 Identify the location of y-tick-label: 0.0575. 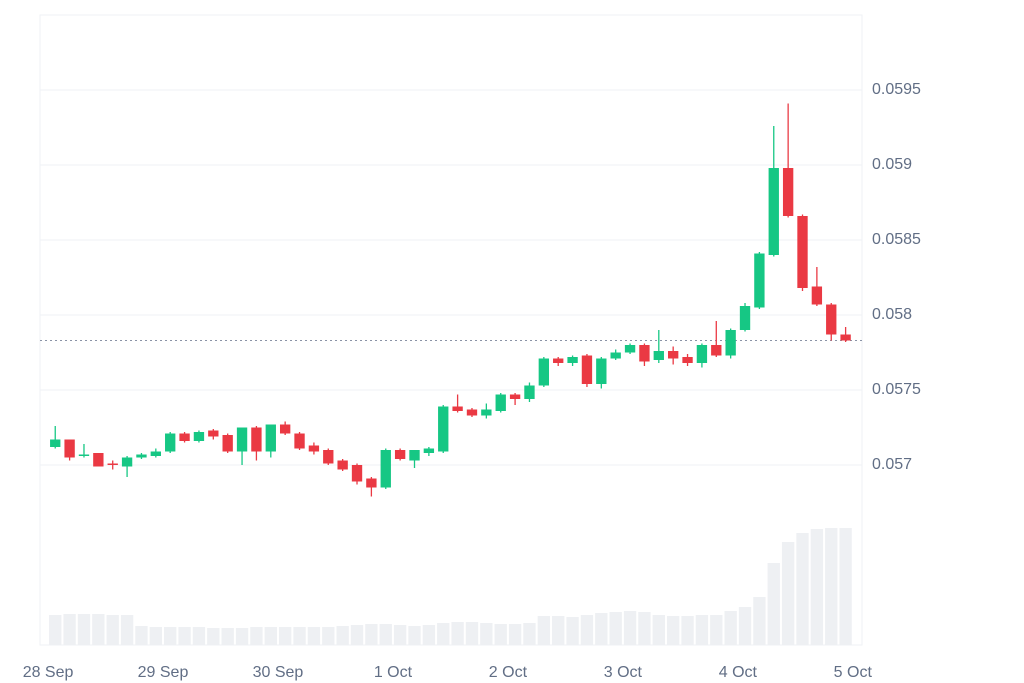
(896, 389).